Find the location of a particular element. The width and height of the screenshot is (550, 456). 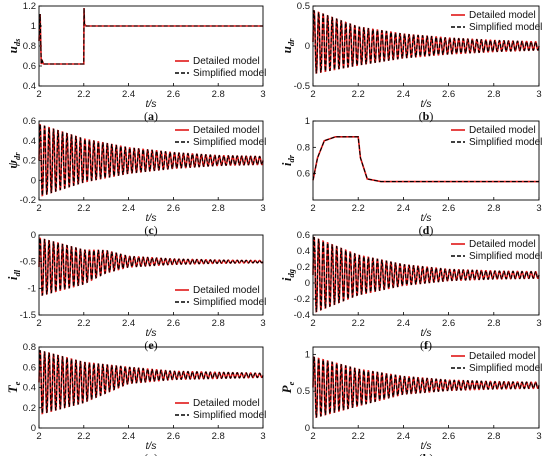

panel-caption: (b) is located at coordinates (426, 116).